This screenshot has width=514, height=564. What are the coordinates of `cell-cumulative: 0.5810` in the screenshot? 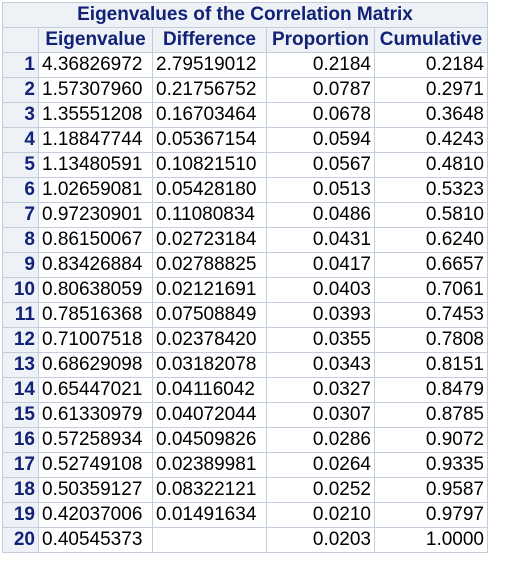 It's located at (431, 215).